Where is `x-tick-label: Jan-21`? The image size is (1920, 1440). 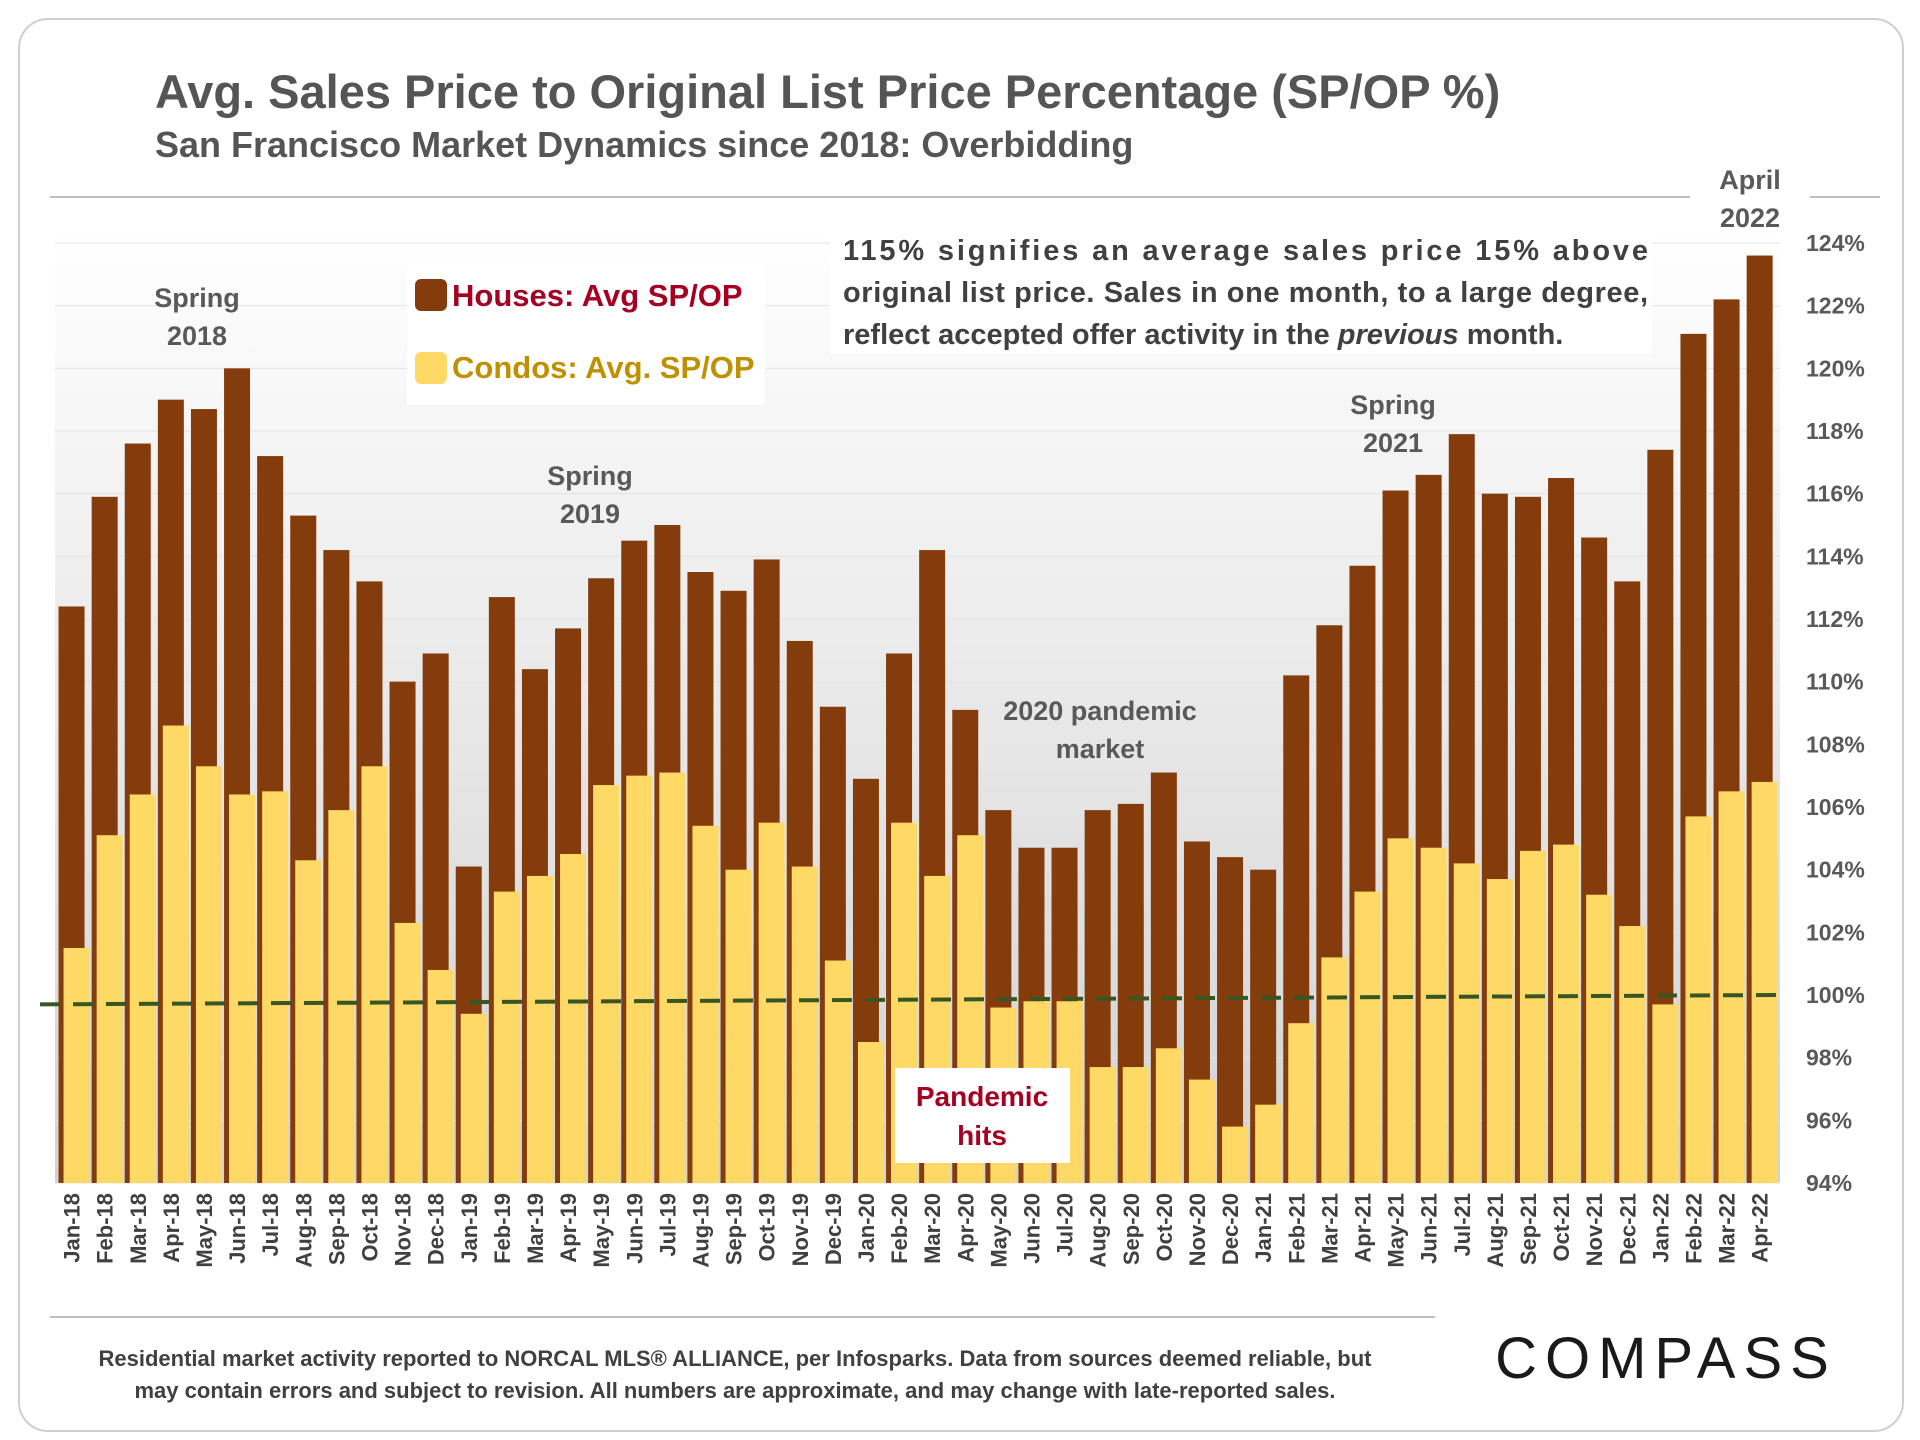 x-tick-label: Jan-21 is located at coordinates (1263, 1228).